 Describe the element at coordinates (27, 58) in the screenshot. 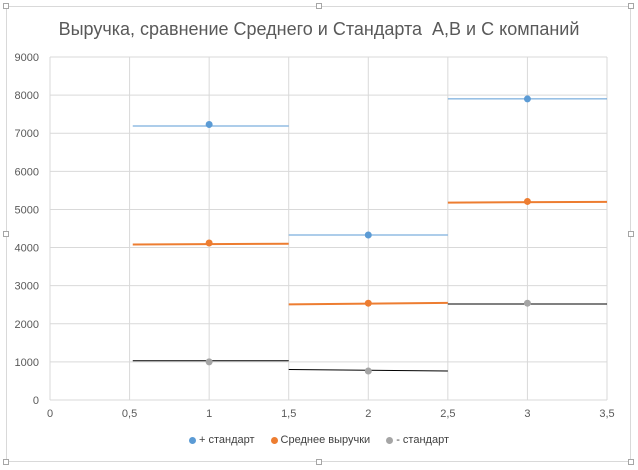

I see `y-tick-label: 9000` at that location.